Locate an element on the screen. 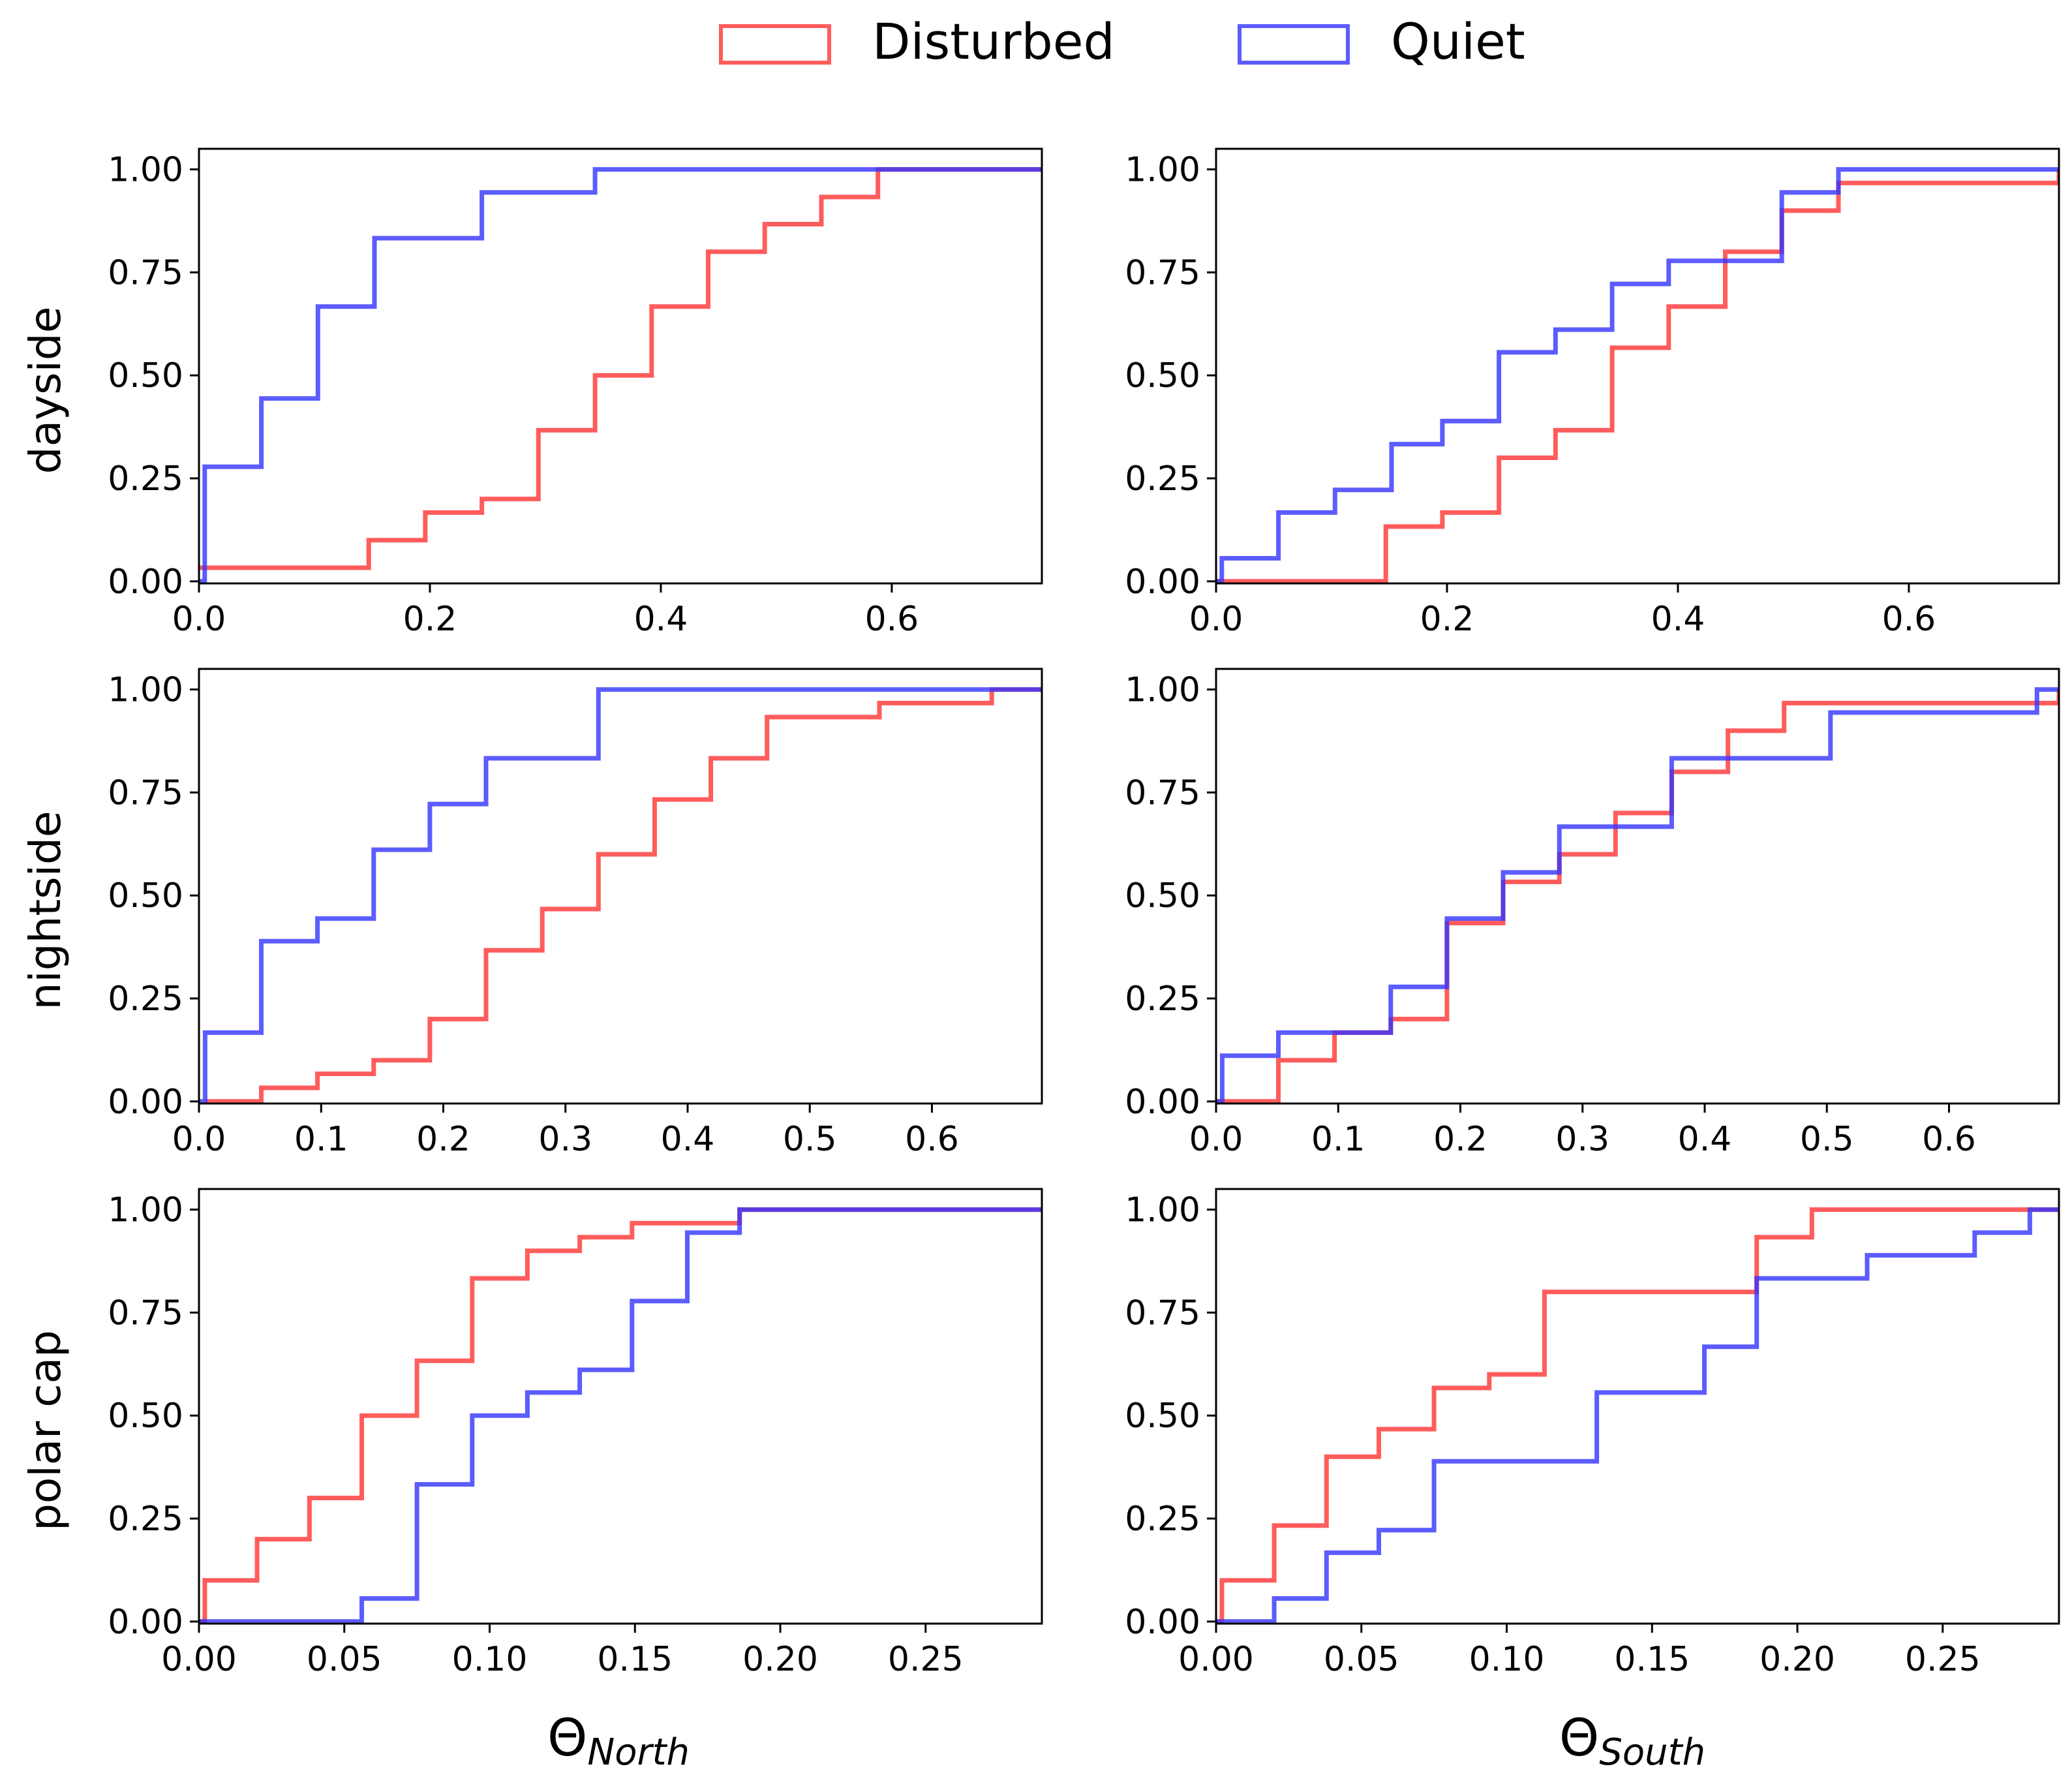 The width and height of the screenshot is (2072, 1775). panel-1: 0.0 0.2 0.4 0.6 0.00 0.25 0.50 0.75 1.00 is located at coordinates (1593, 393).